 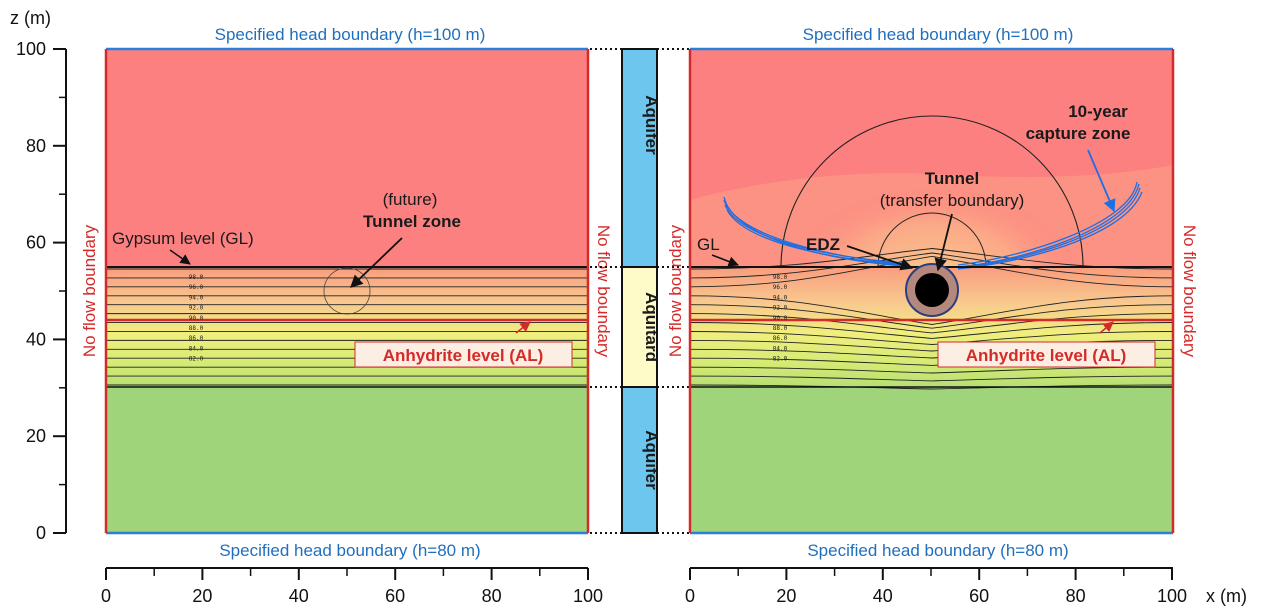 What do you see at coordinates (89, 290) in the screenshot?
I see `left-side-boundary-label: No flow boundary` at bounding box center [89, 290].